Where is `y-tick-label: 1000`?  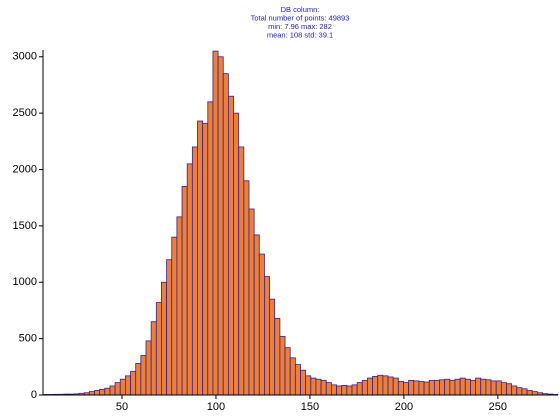 y-tick-label: 1000 is located at coordinates (25, 282).